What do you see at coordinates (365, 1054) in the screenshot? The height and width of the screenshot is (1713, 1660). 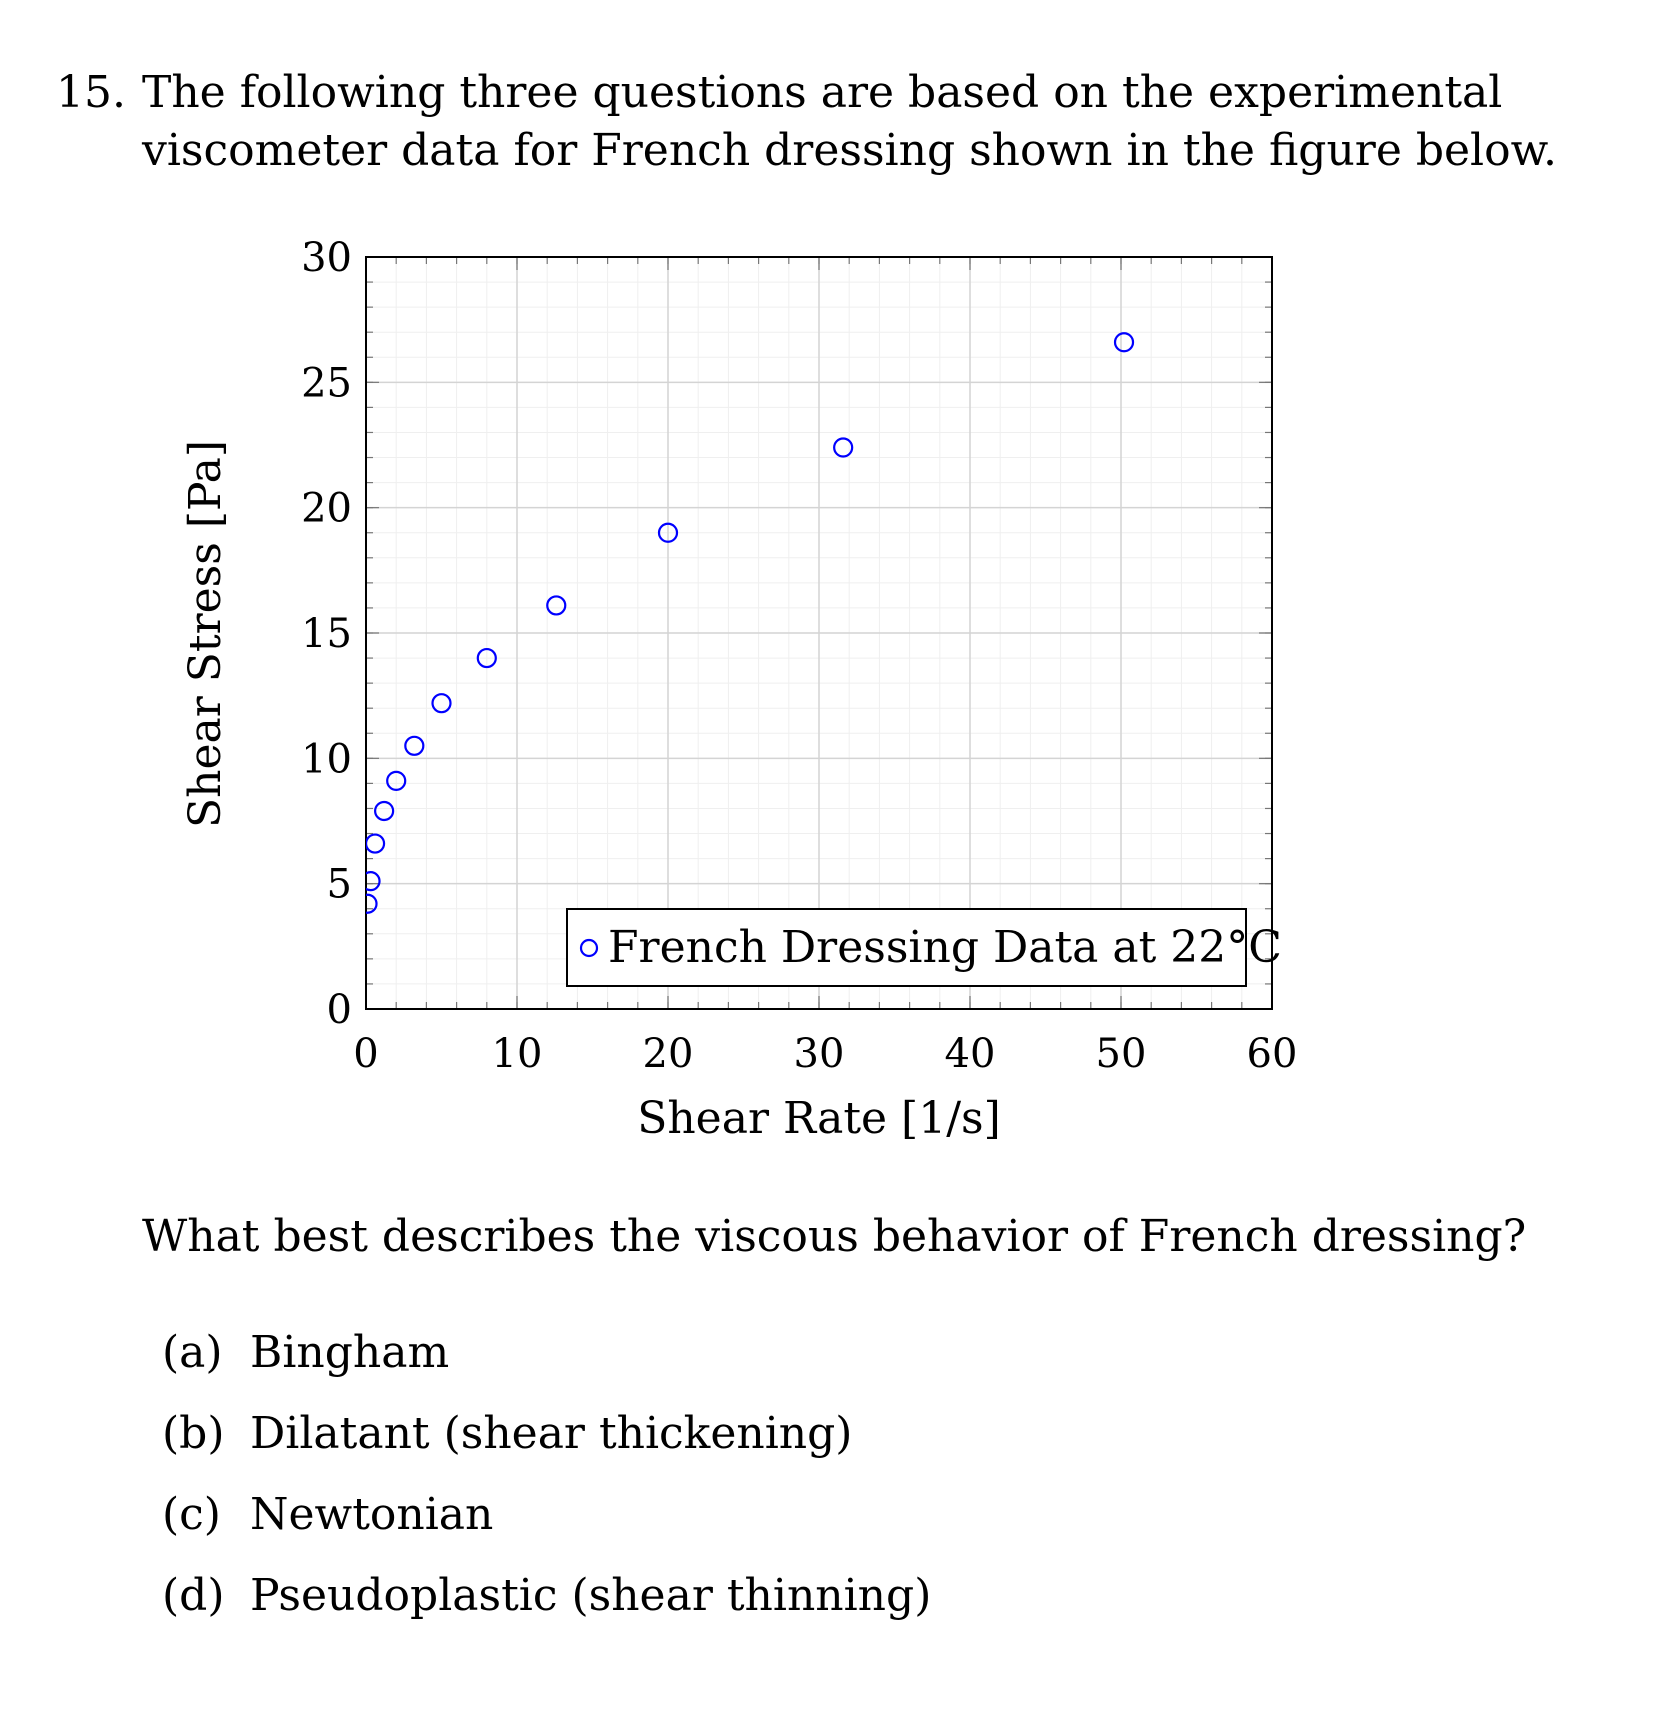 I see `x-tick-label: 0` at bounding box center [365, 1054].